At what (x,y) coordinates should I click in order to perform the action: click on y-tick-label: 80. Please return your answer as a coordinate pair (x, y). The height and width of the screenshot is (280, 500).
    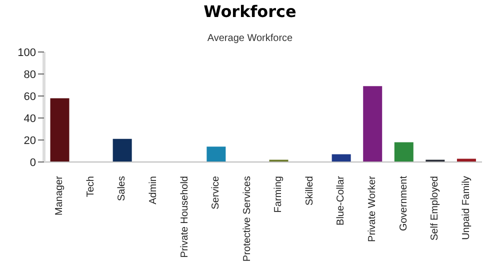
    Looking at the image, I should click on (30, 74).